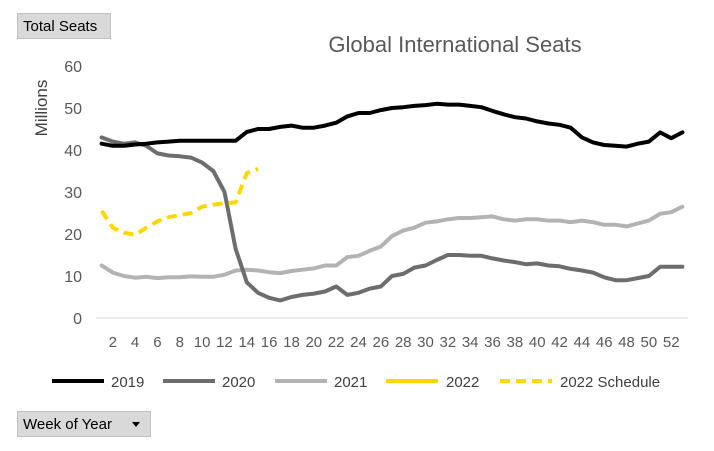 Image resolution: width=714 pixels, height=451 pixels. I want to click on x-tick-label: 42, so click(559, 342).